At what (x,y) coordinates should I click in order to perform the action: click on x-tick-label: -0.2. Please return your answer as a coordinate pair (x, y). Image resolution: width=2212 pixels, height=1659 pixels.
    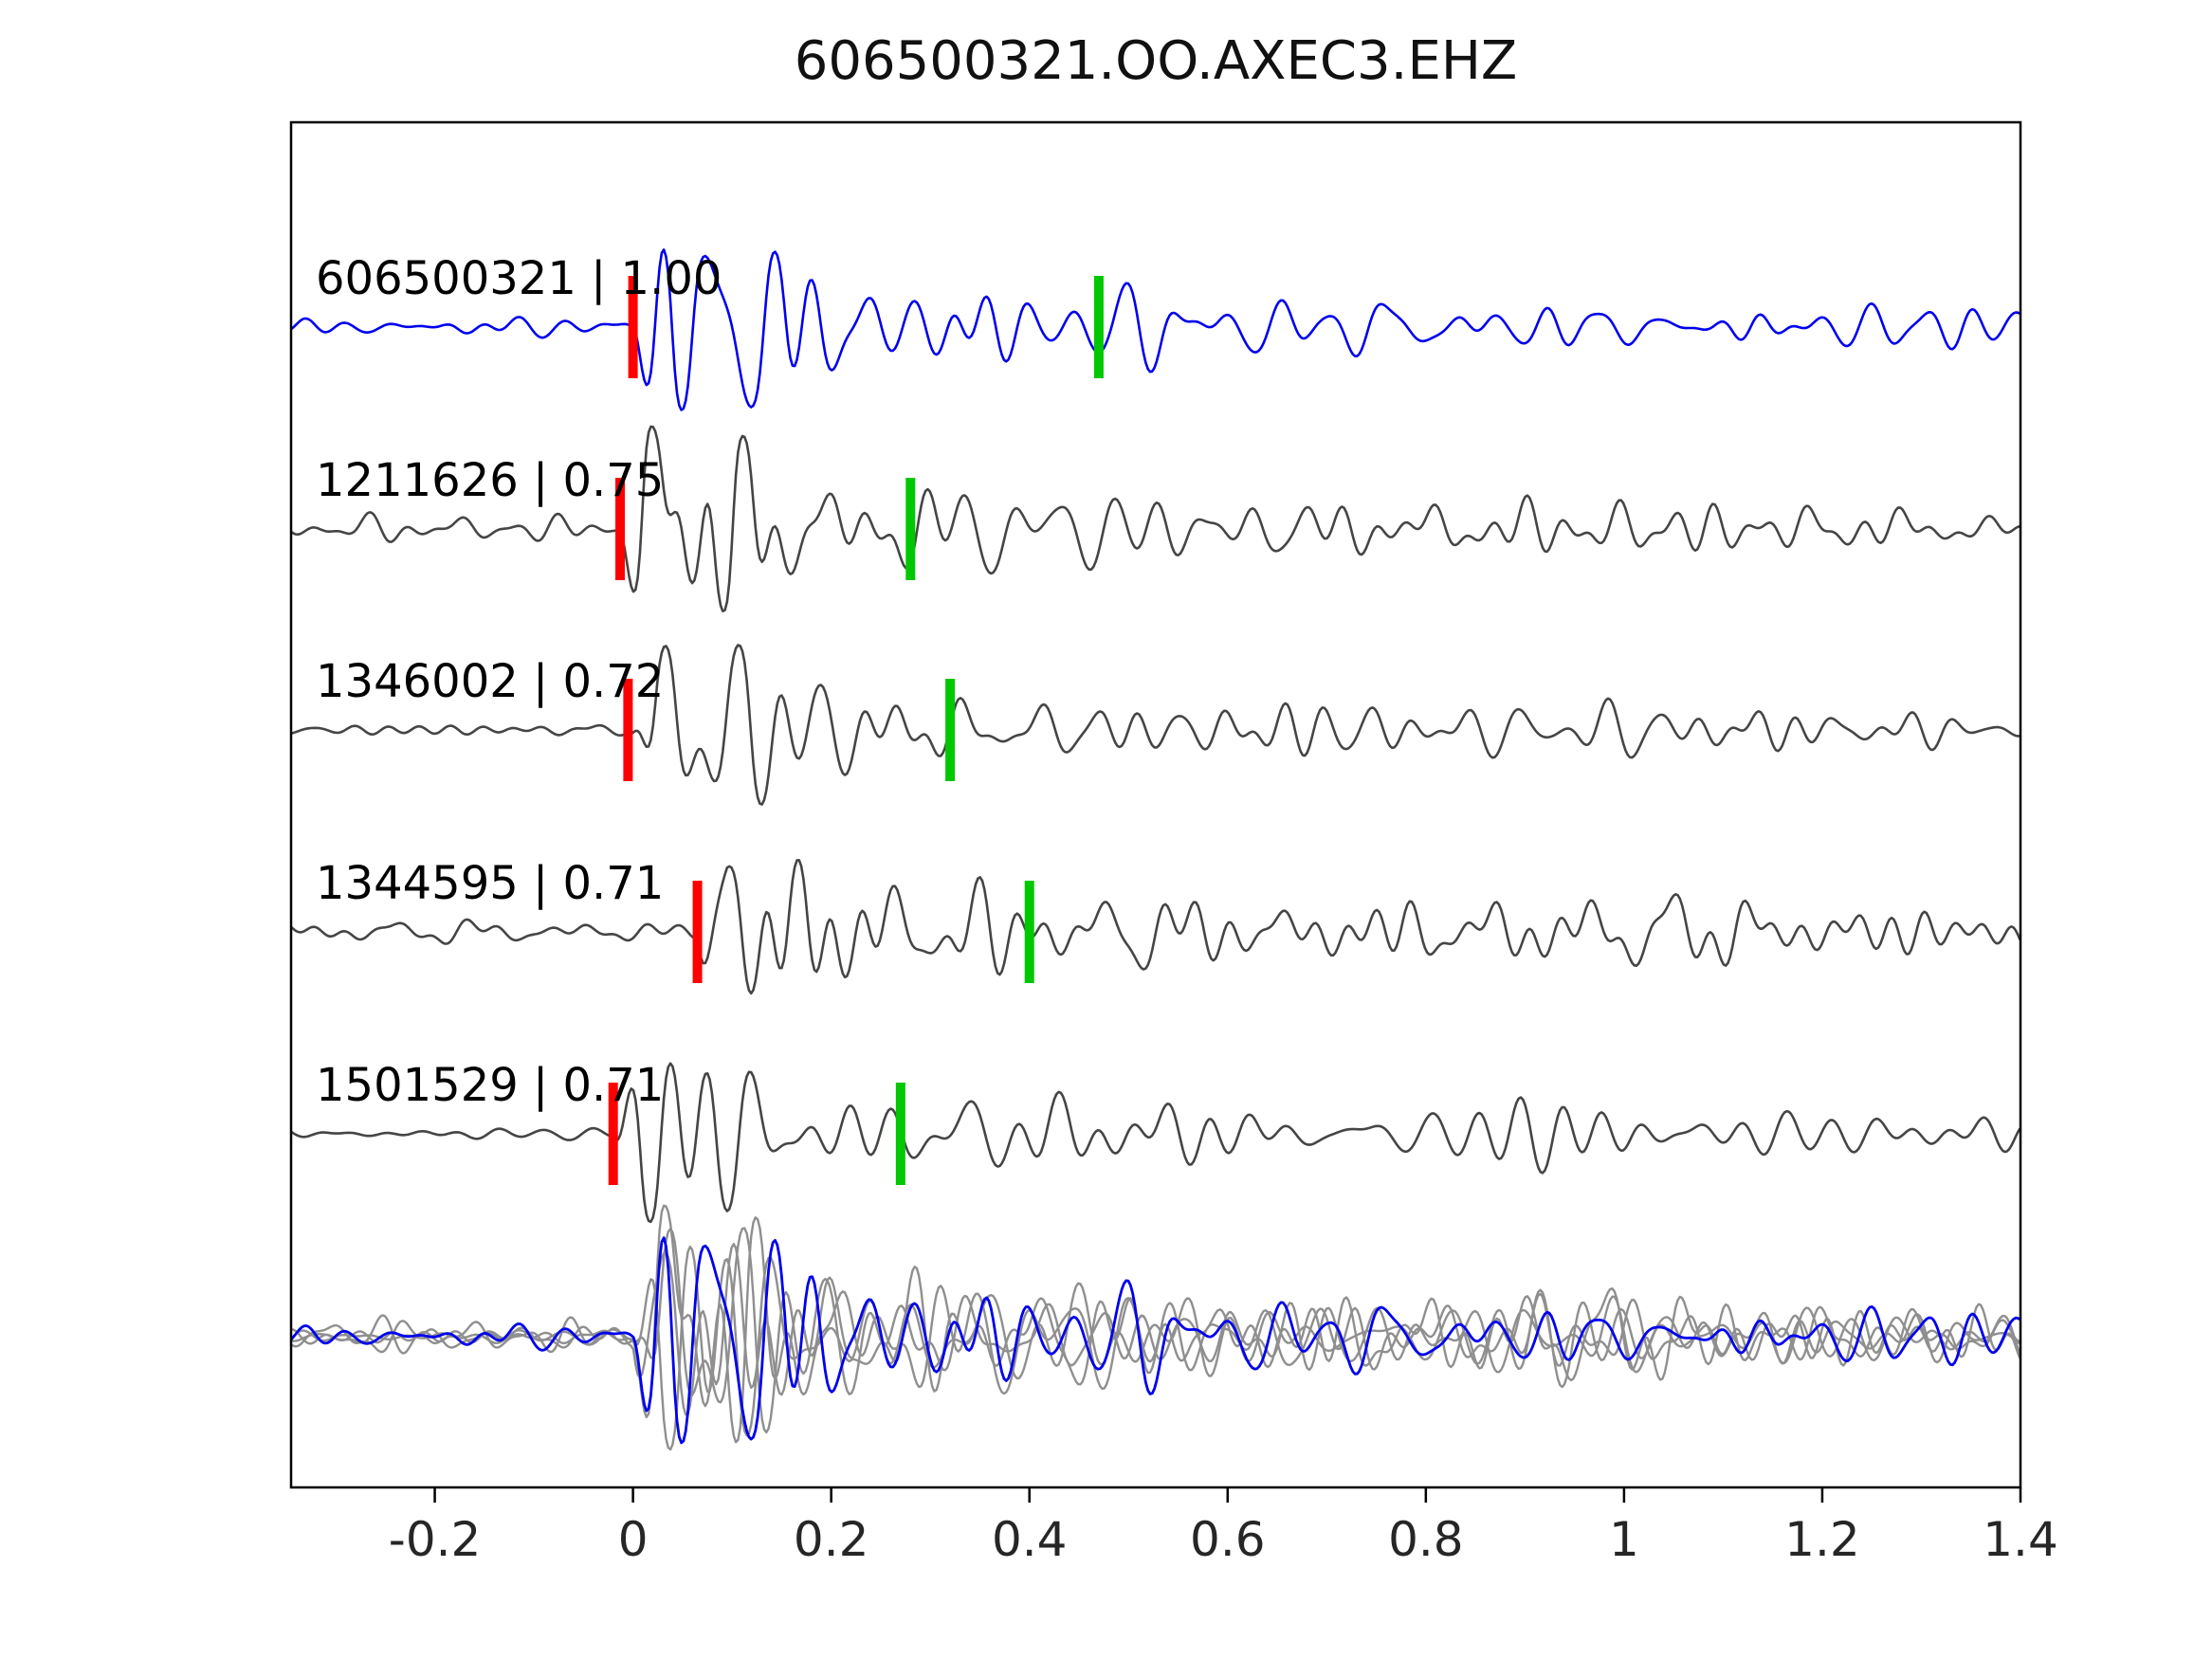
    Looking at the image, I should click on (435, 1539).